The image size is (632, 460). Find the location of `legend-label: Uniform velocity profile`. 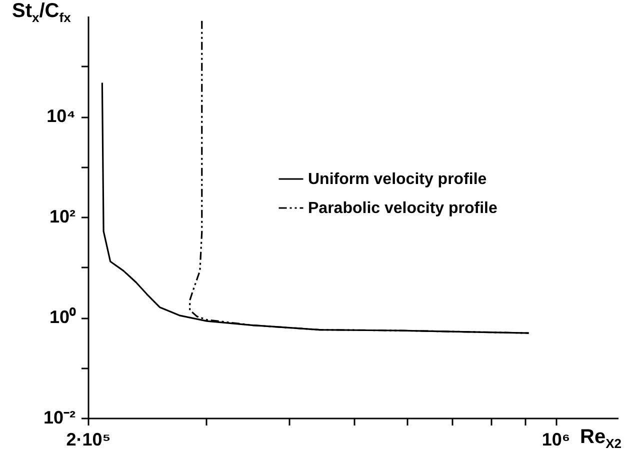

legend-label: Uniform velocity profile is located at coordinates (397, 179).